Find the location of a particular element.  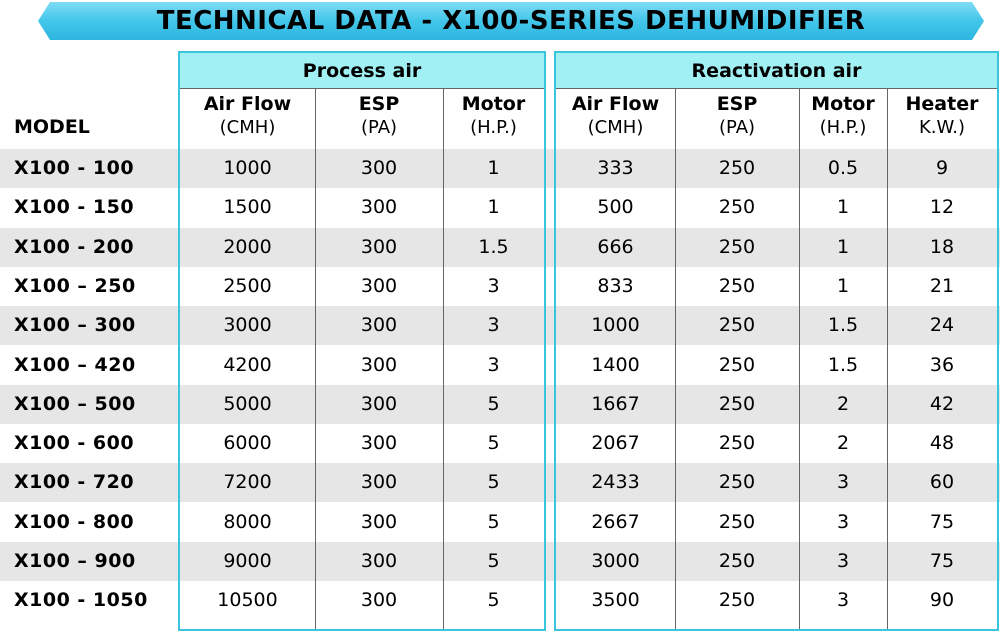

table-cell: 2433 is located at coordinates (615, 482).